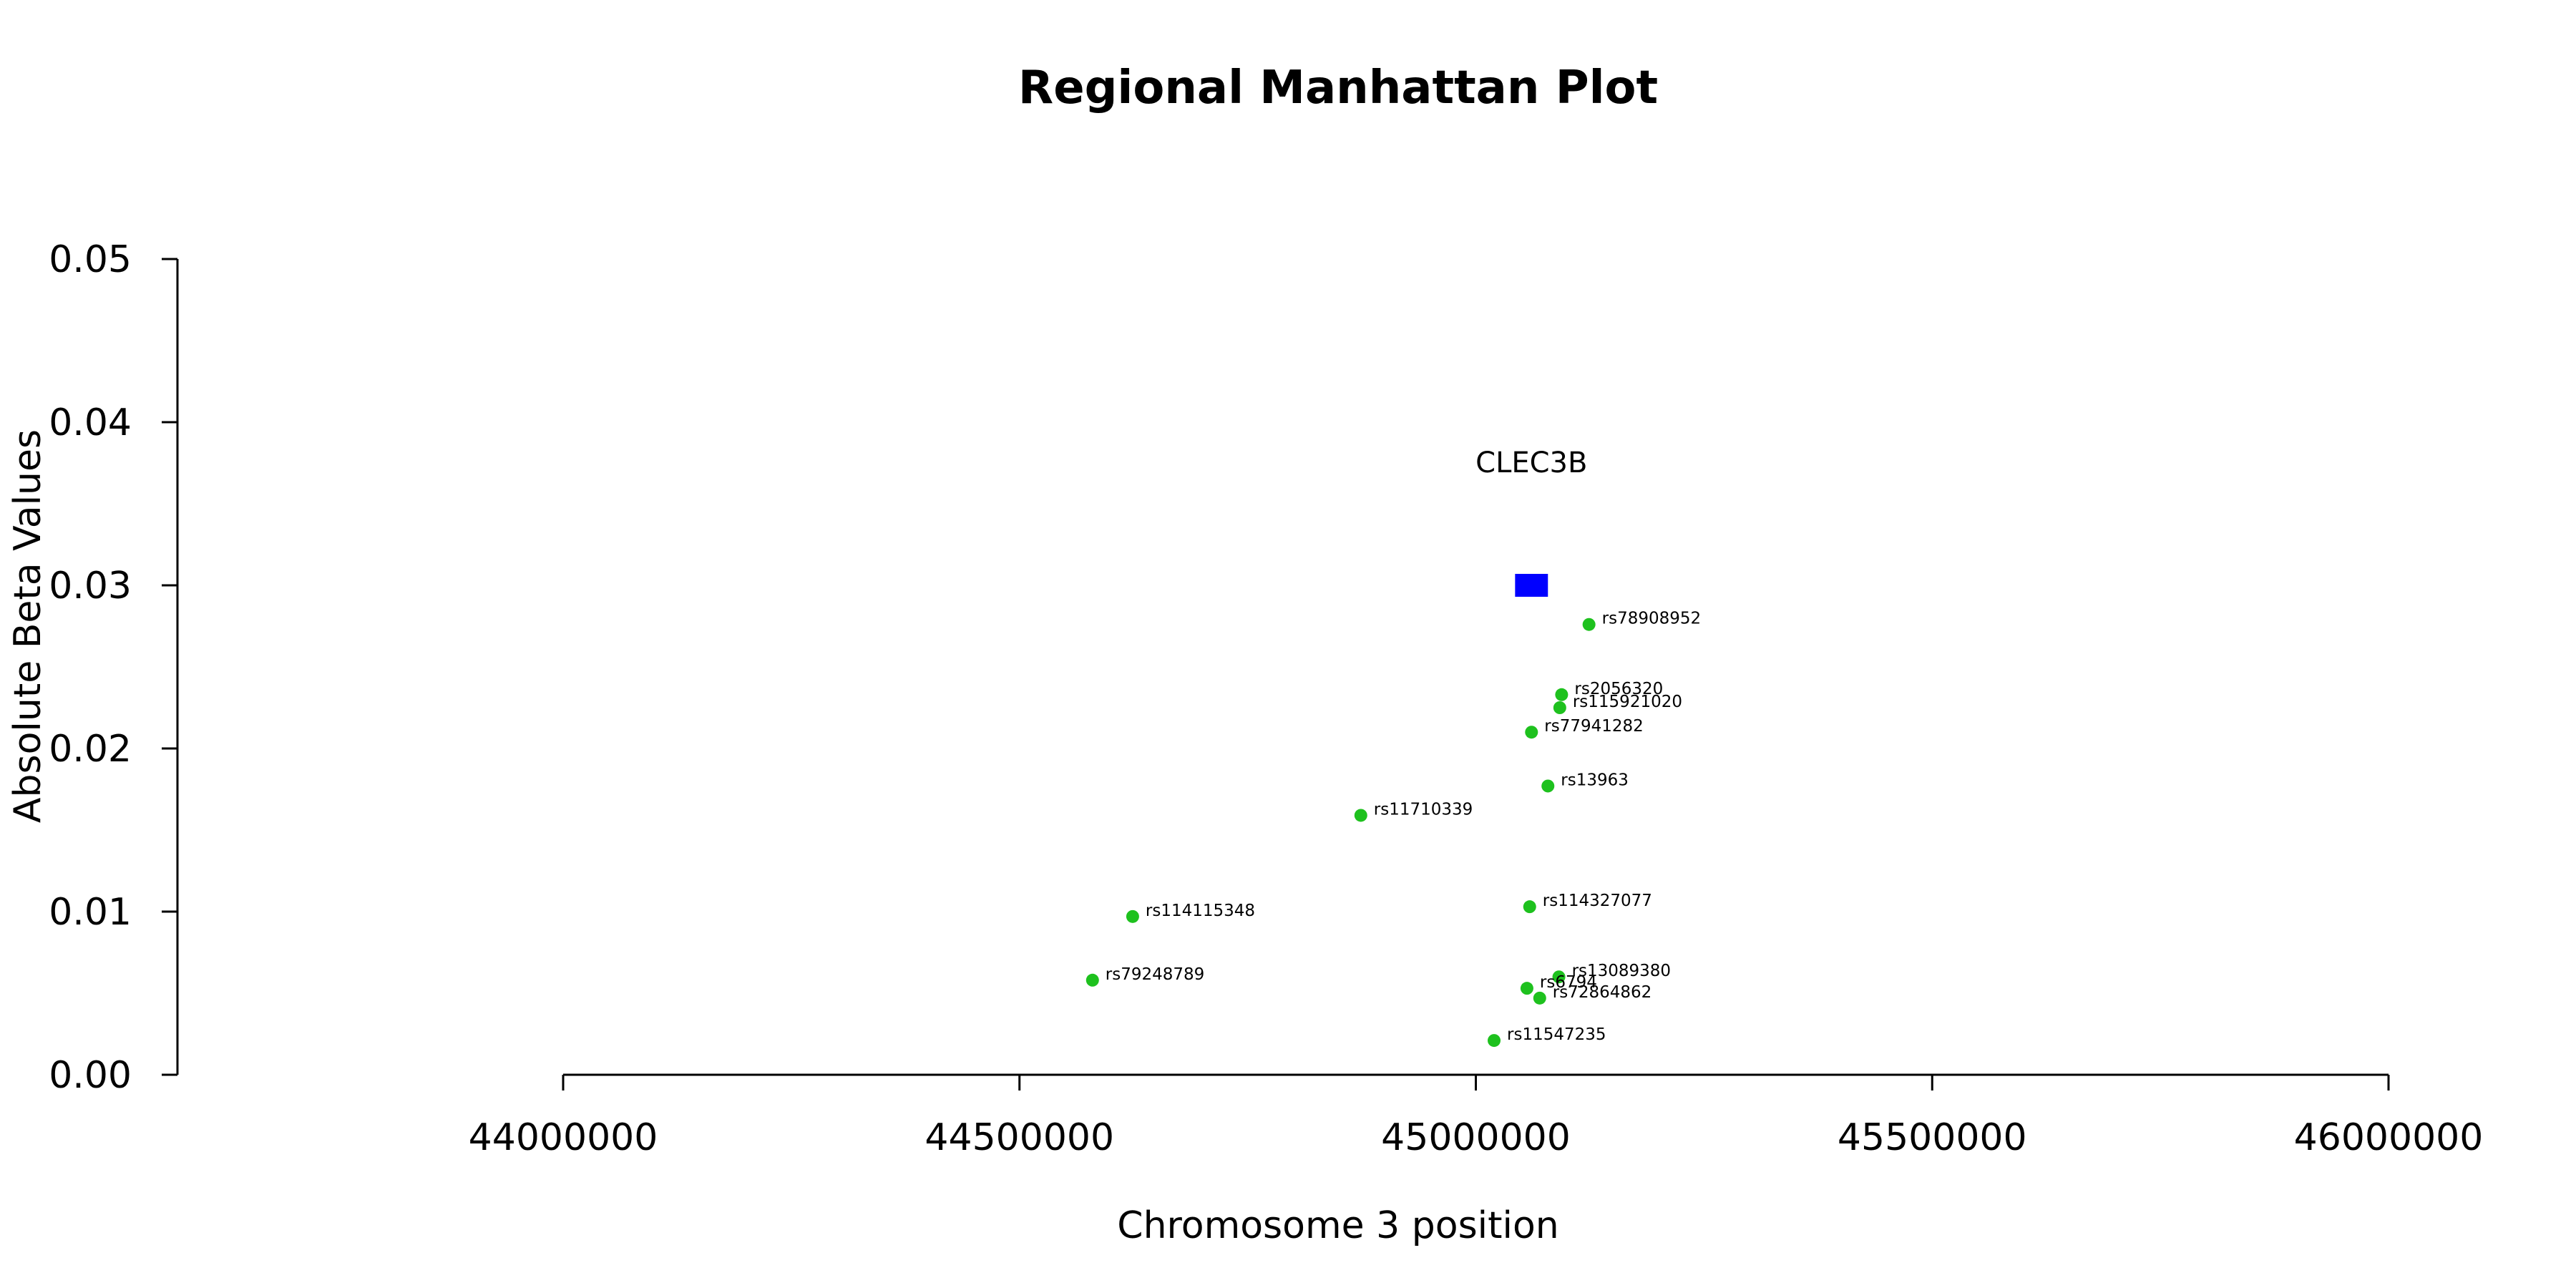 This screenshot has width=2576, height=1288. Describe the element at coordinates (1652, 619) in the screenshot. I see `snp-label: rs78908952` at that location.